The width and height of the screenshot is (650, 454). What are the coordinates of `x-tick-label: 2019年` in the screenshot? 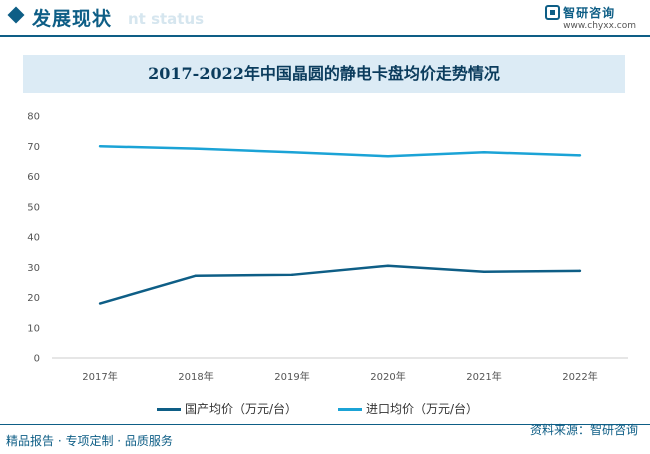 It's located at (291, 376).